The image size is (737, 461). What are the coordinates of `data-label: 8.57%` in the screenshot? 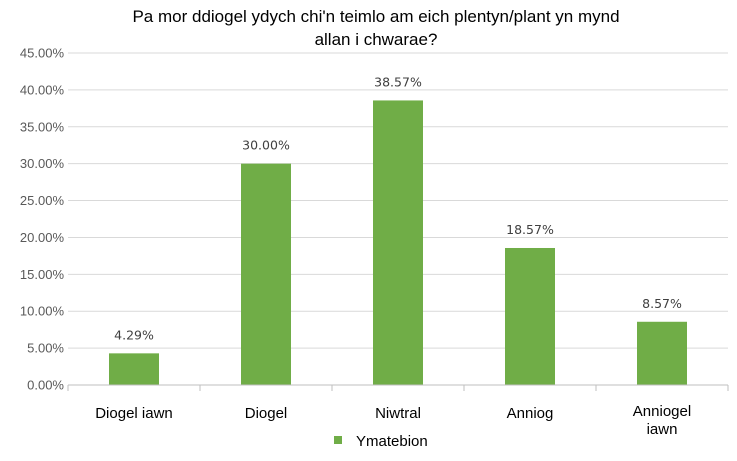 It's located at (662, 303).